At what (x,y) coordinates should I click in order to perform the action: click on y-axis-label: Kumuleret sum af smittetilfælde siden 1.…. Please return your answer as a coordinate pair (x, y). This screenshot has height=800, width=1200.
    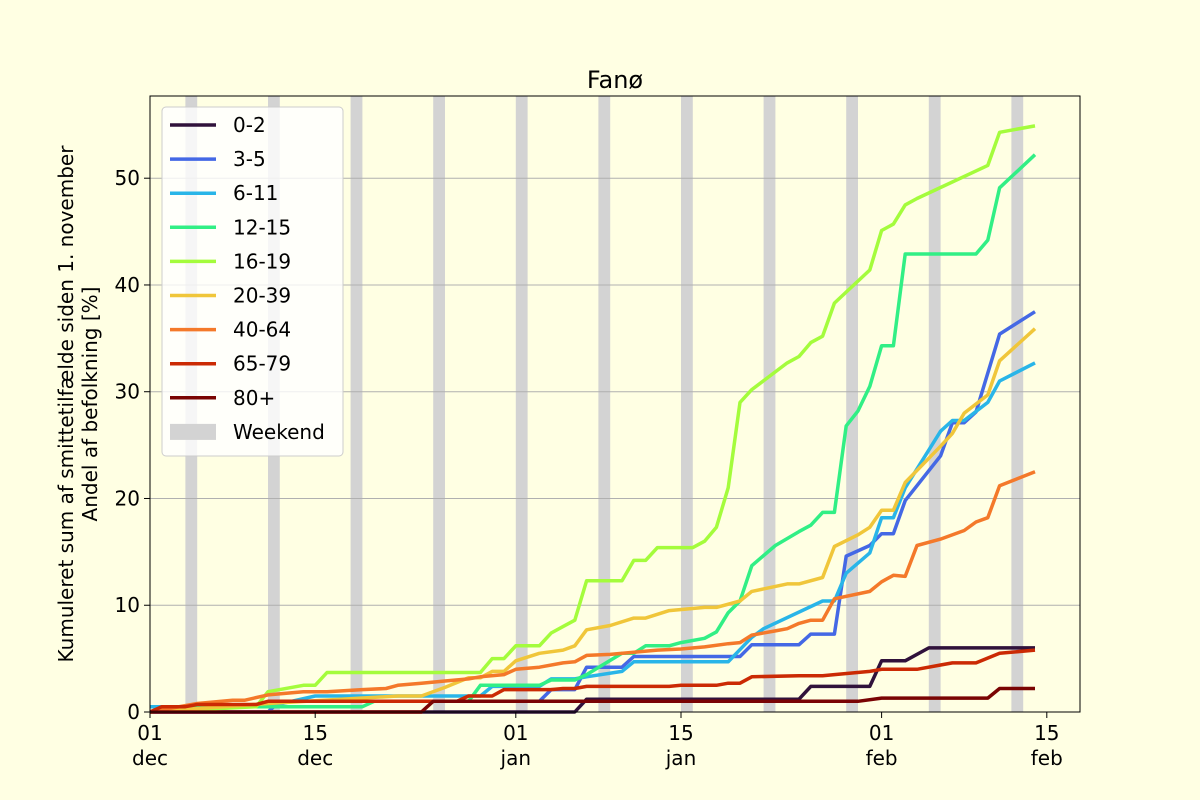
    Looking at the image, I should click on (78, 404).